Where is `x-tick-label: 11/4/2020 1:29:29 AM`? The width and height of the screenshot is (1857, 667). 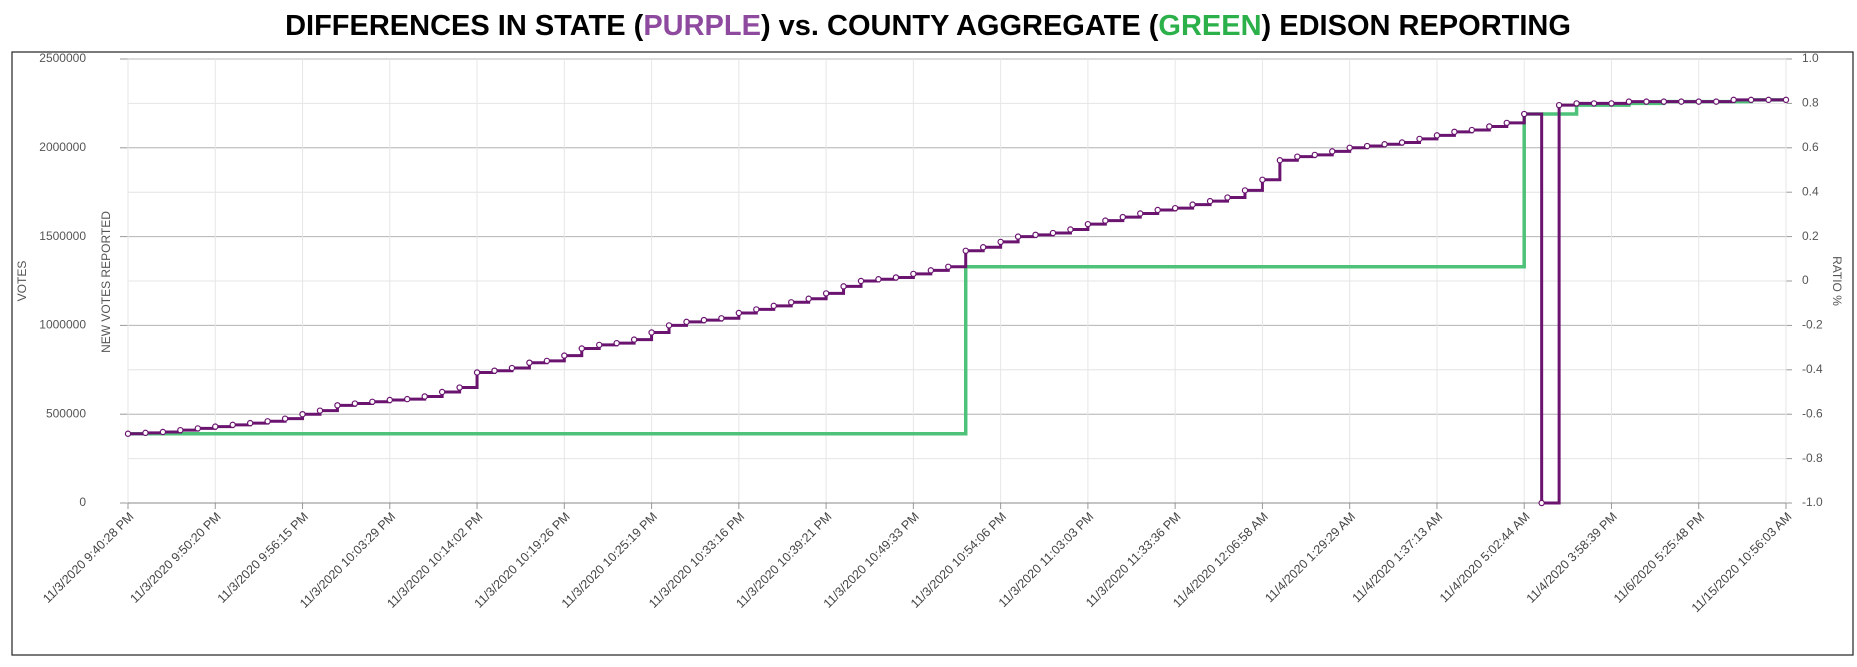 x-tick-label: 11/4/2020 1:29:29 AM is located at coordinates (1310, 558).